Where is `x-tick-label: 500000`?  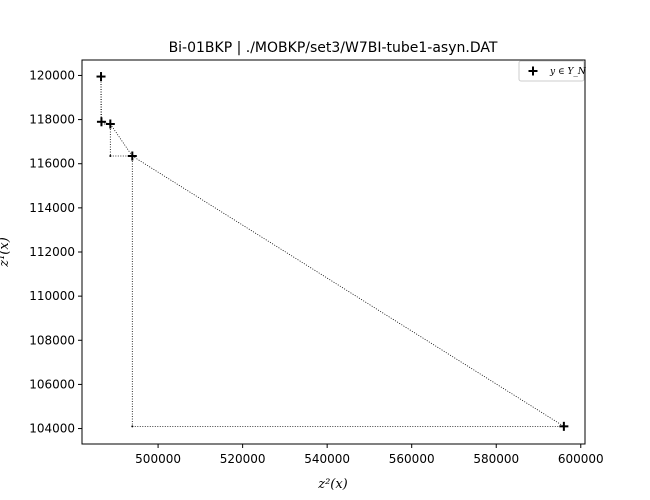
x-tick-label: 500000 is located at coordinates (158, 459).